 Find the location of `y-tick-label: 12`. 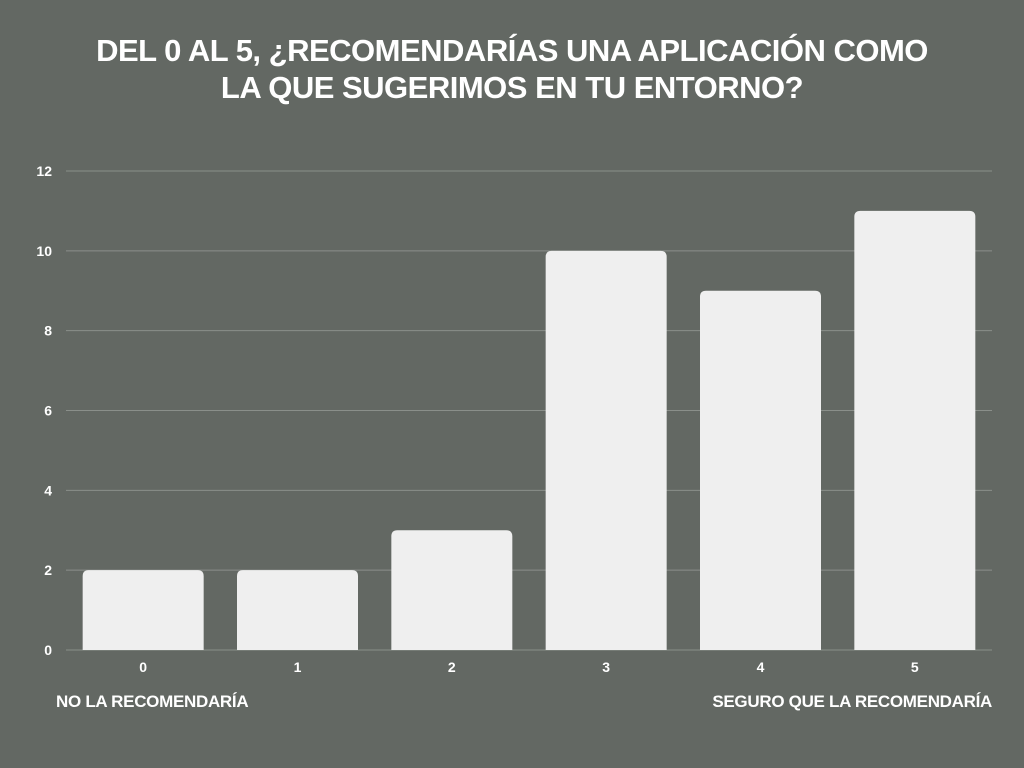

y-tick-label: 12 is located at coordinates (44, 171).